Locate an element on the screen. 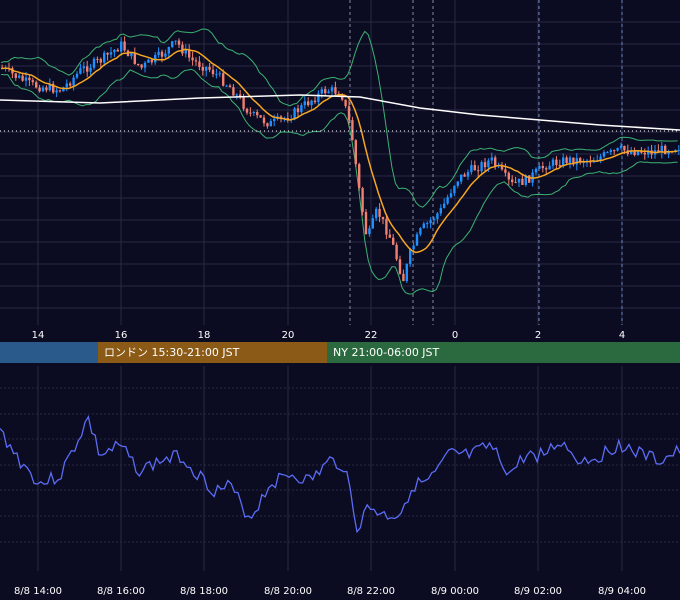  date-tick-label: 8/8 22:00 is located at coordinates (371, 591).